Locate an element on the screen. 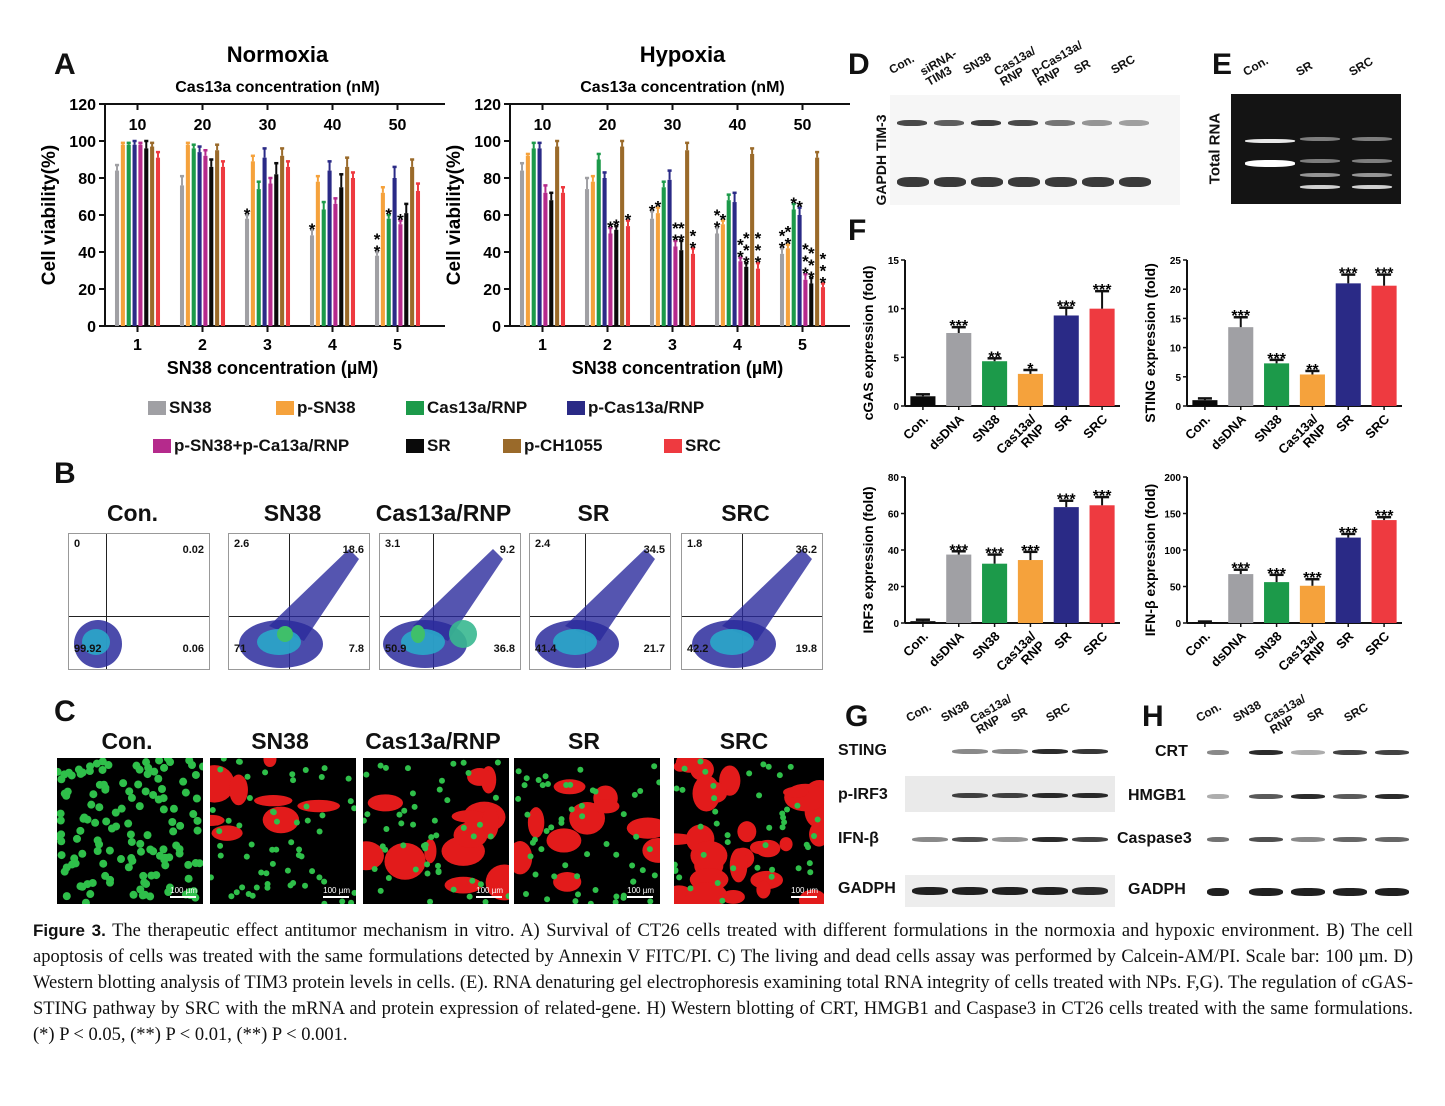 This screenshot has width=1445, height=1106. flow-plot: 2.4 34.5 41.4 21.7 is located at coordinates (600, 601).